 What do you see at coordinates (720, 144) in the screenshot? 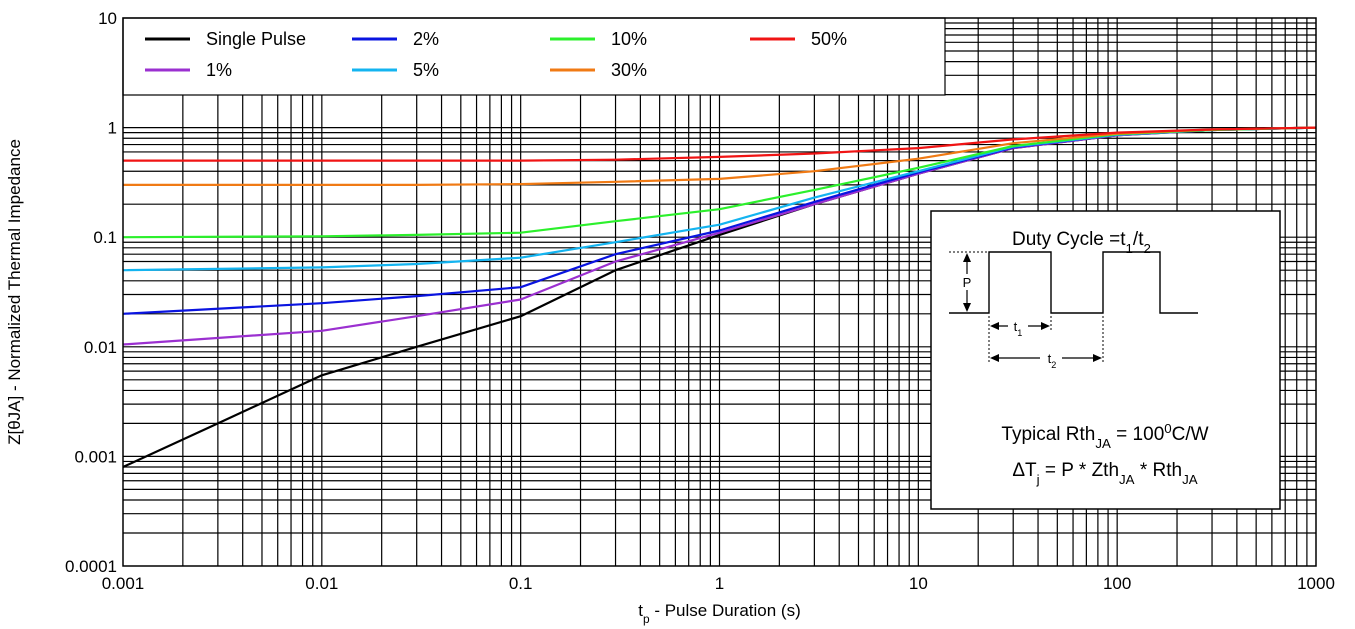
I see `series-line-50-` at bounding box center [720, 144].